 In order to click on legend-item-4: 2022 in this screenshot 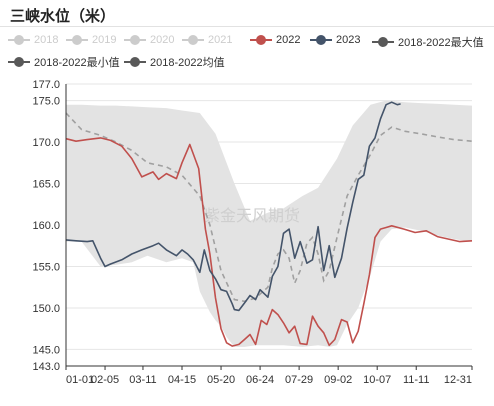, I will do `click(275, 40)`.